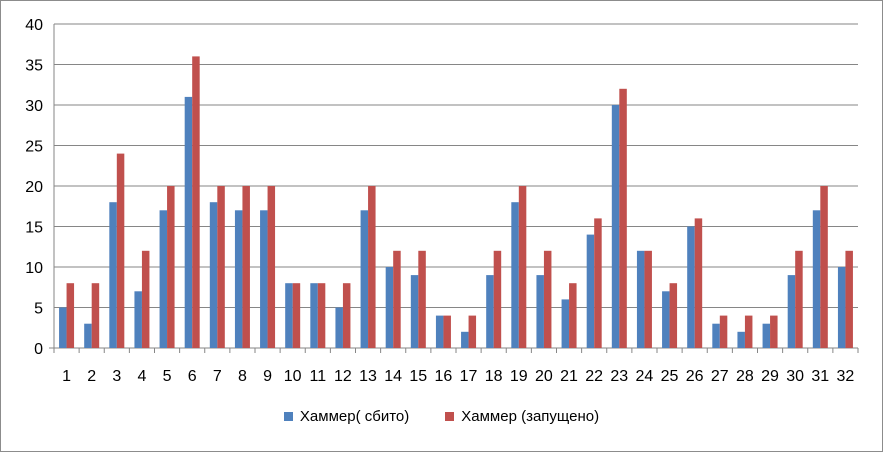  Describe the element at coordinates (645, 376) in the screenshot. I see `x-tick-label: 24` at that location.